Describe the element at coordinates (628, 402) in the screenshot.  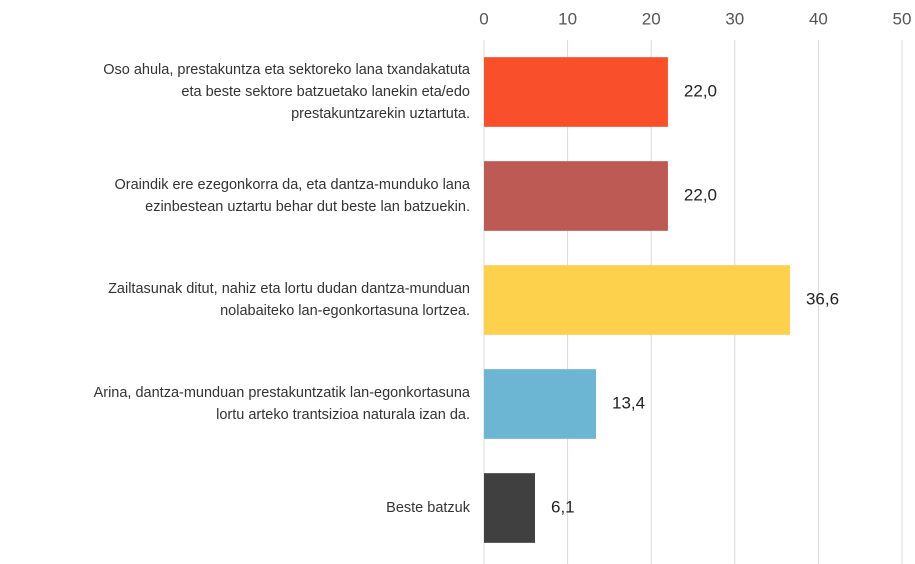
I see `value-label: 13,4` at that location.